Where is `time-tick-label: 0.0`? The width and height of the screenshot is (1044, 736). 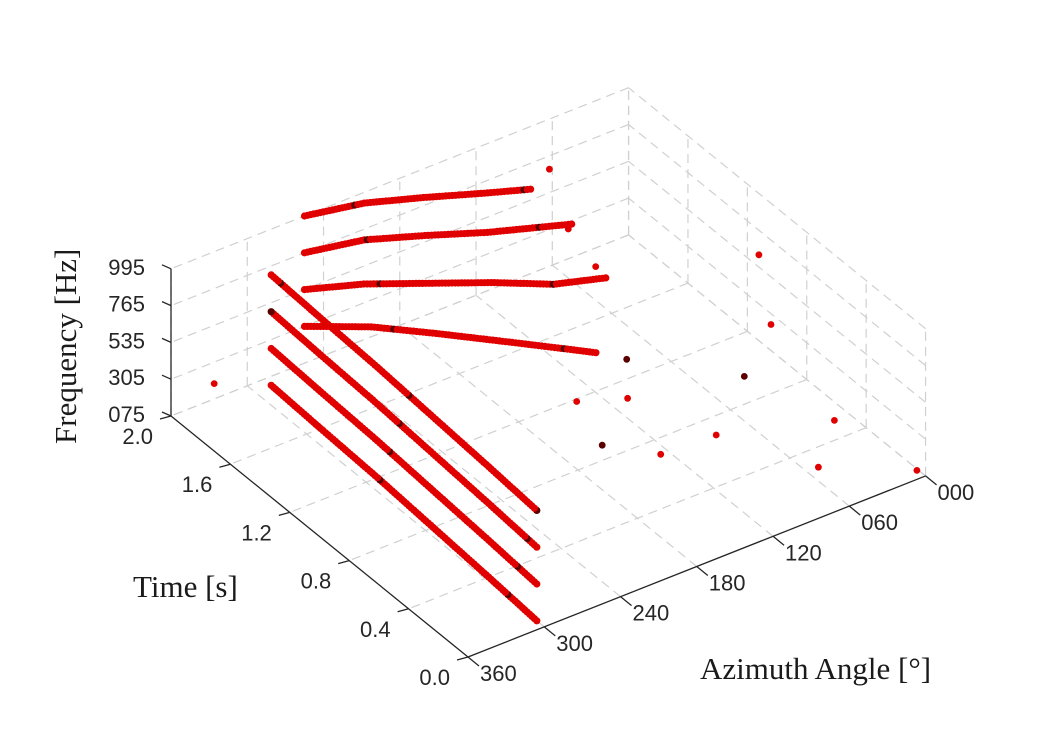 time-tick-label: 0.0 is located at coordinates (434, 677).